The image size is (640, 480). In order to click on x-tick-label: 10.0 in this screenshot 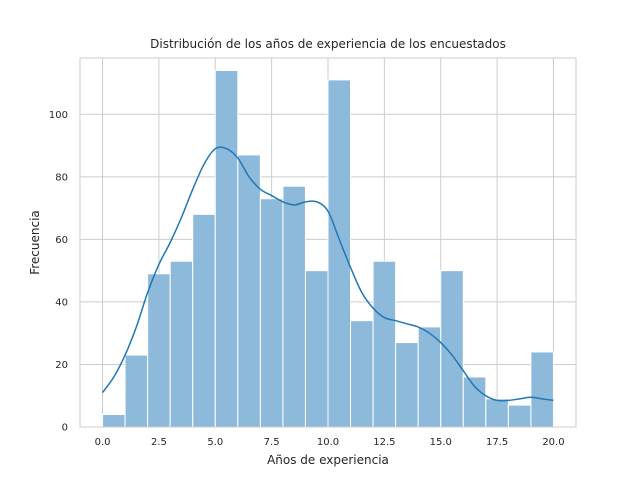, I will do `click(328, 442)`.